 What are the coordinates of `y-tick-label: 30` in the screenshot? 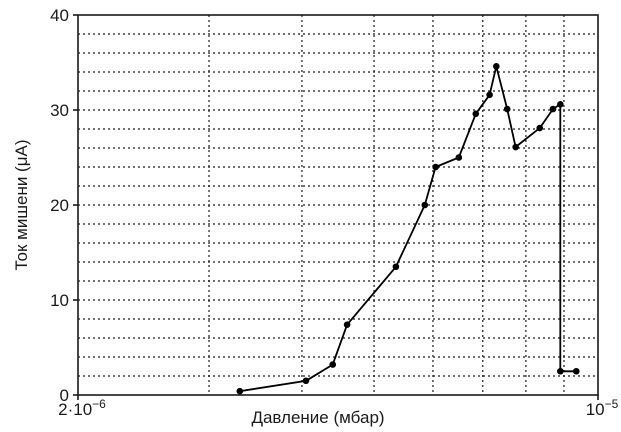 It's located at (59, 110).